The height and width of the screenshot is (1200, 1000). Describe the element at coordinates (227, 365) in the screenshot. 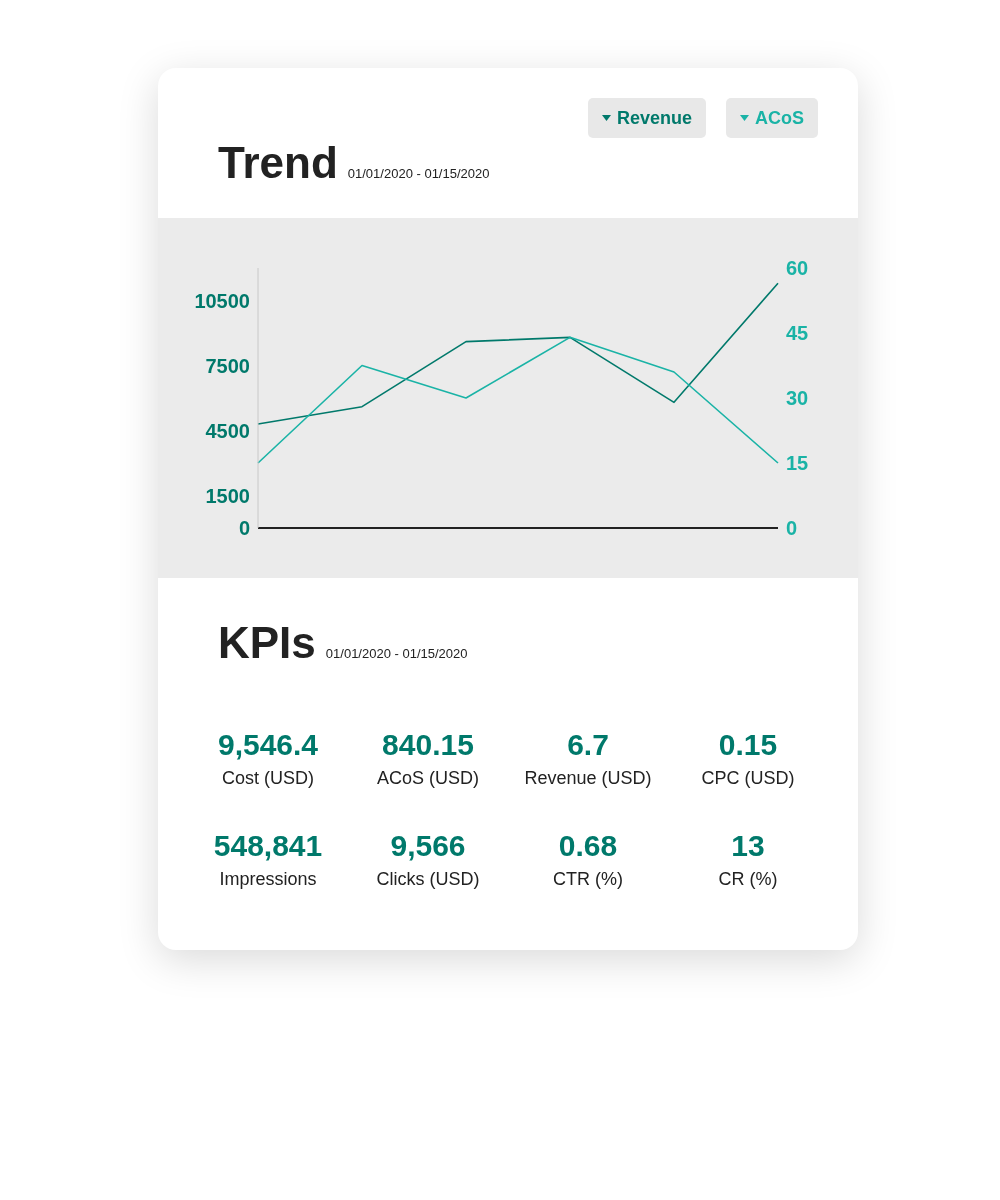

I see `y-tick-label: 7500` at that location.